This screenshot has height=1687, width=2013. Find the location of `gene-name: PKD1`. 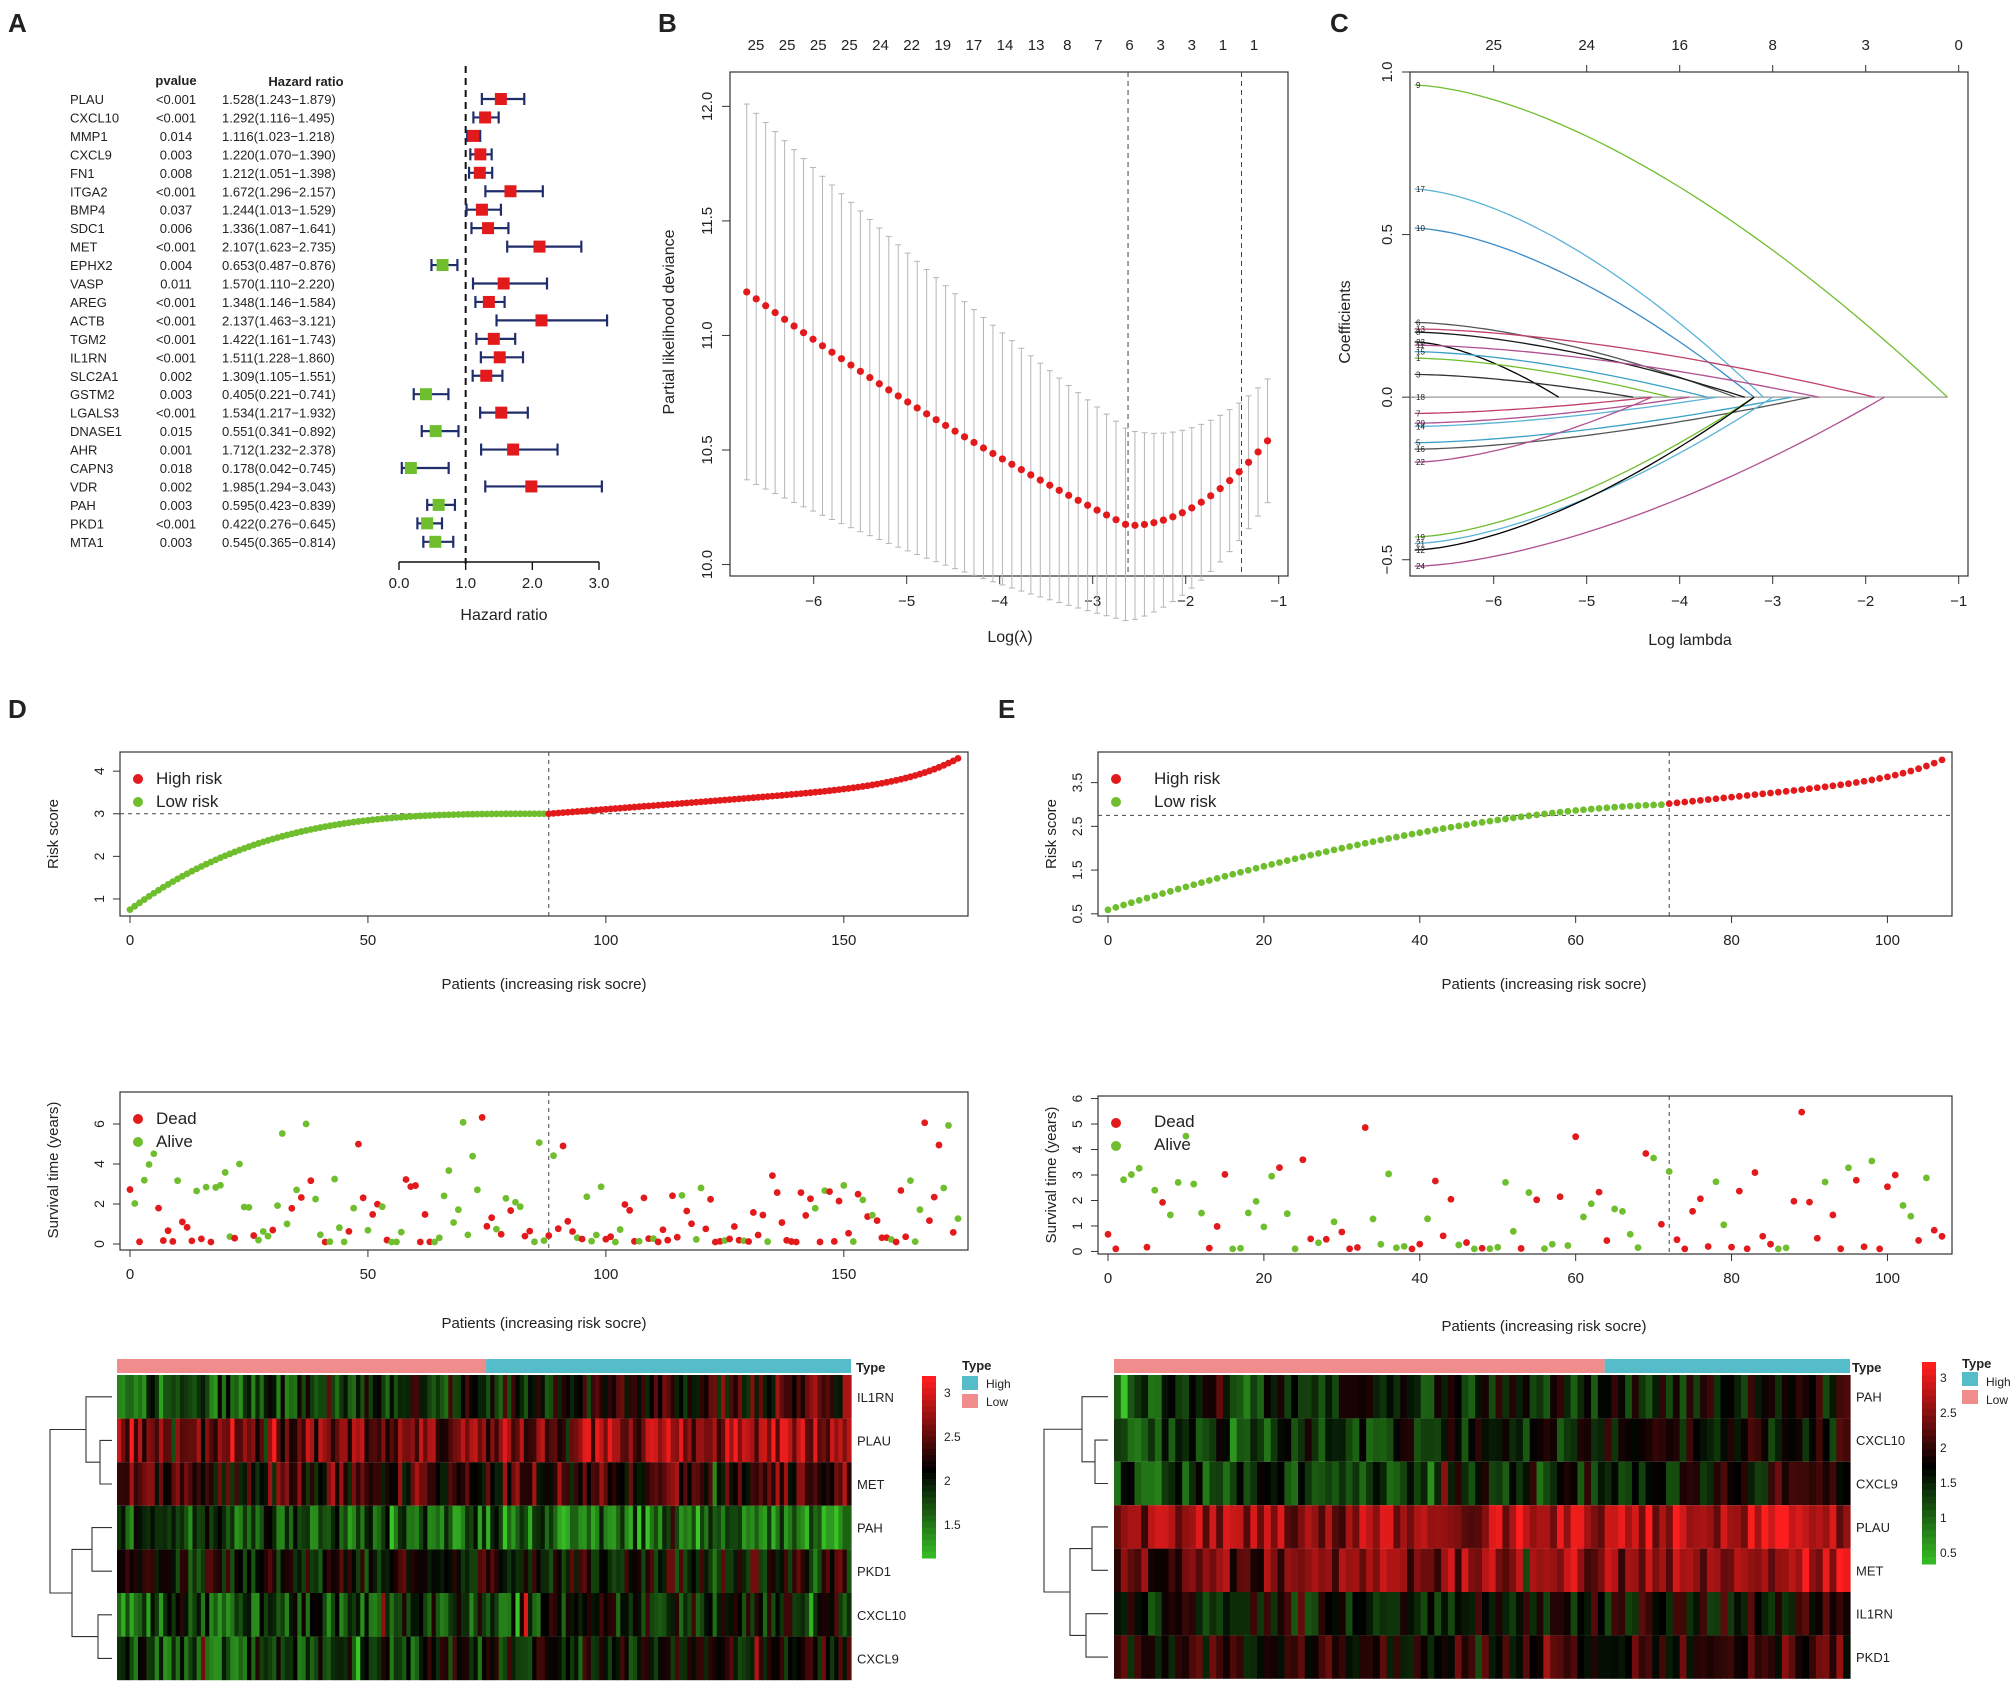

gene-name: PKD1 is located at coordinates (87, 523).